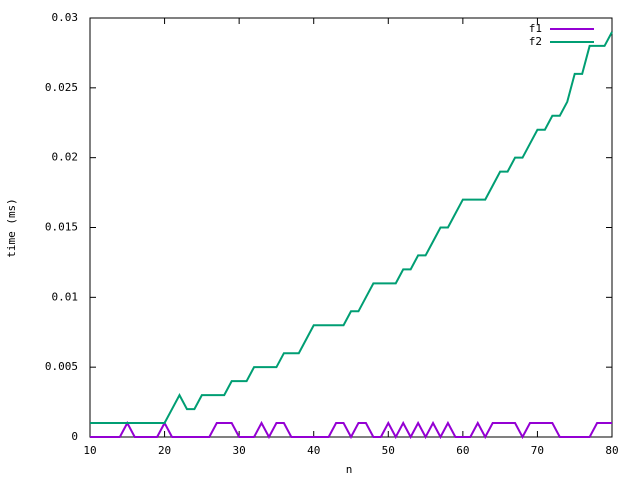 The image size is (640, 480). Describe the element at coordinates (349, 469) in the screenshot. I see `x-axis-label: n` at that location.